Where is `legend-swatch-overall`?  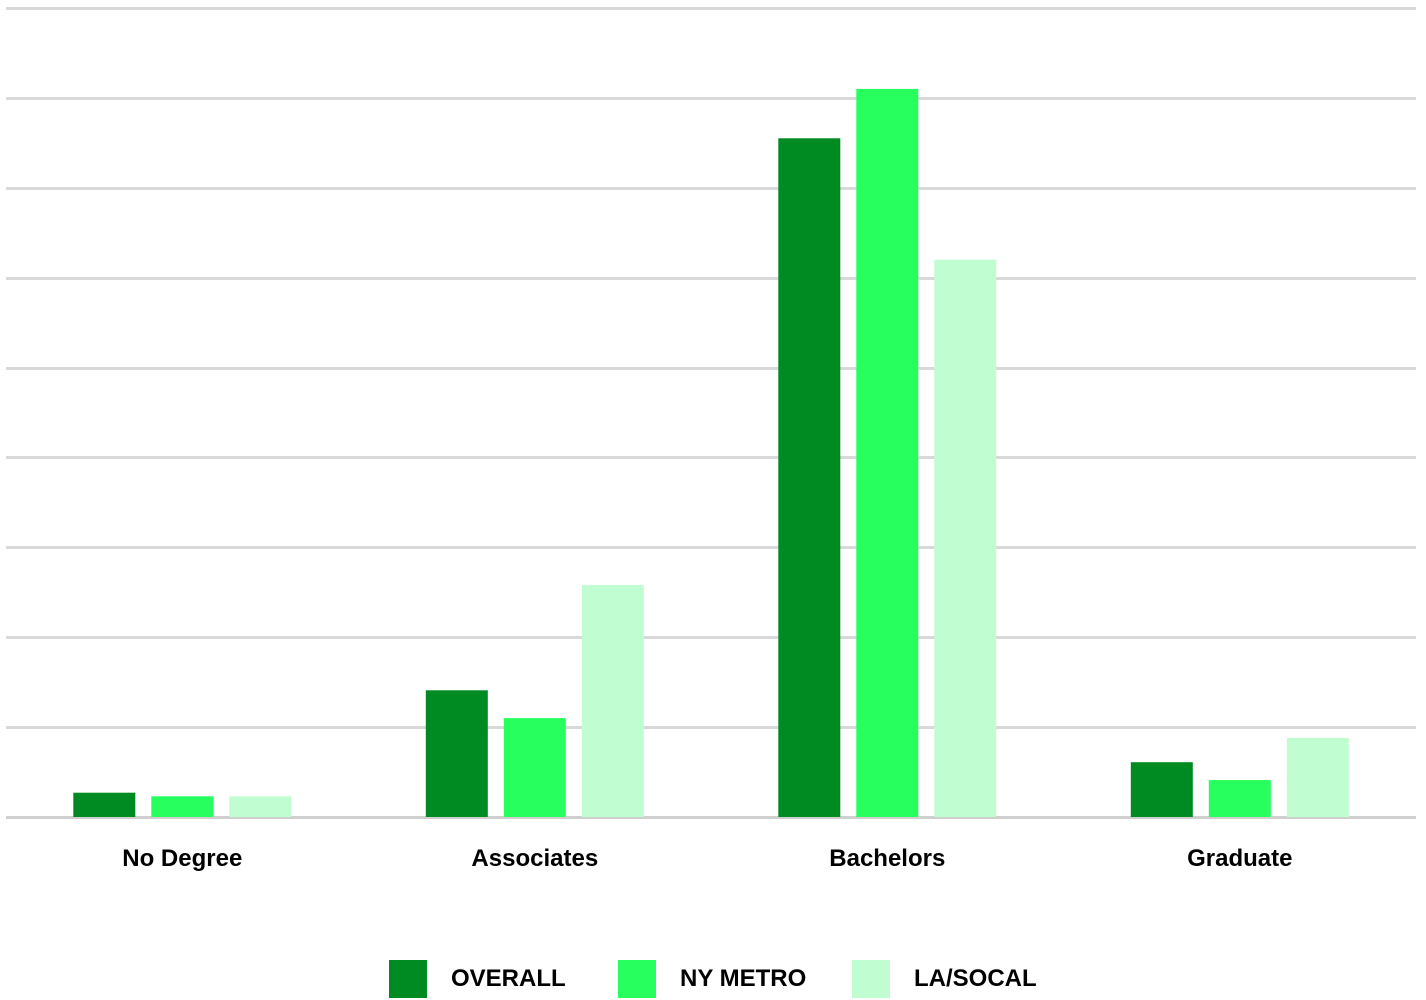 legend-swatch-overall is located at coordinates (408, 979).